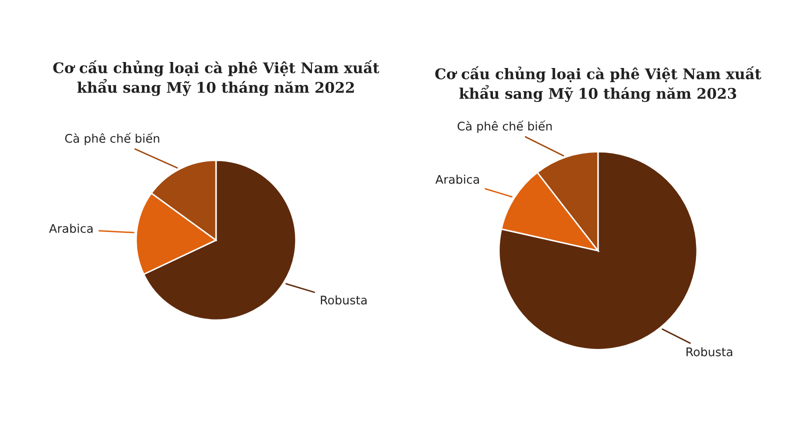  What do you see at coordinates (216, 78) in the screenshot?
I see `chart-title: Cơ cấu chủng loại cà phê Việt Nam xuất khẩu sang Mỹ 10 tháng năm 2022` at bounding box center [216, 78].